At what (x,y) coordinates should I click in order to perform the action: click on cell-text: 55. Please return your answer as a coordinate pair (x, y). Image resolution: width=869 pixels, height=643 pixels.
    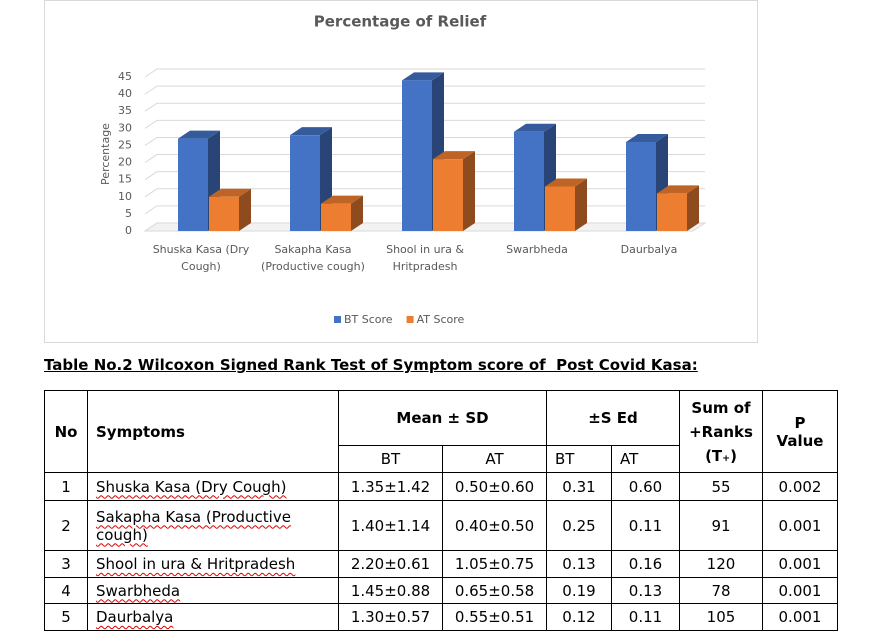
    Looking at the image, I should click on (721, 486).